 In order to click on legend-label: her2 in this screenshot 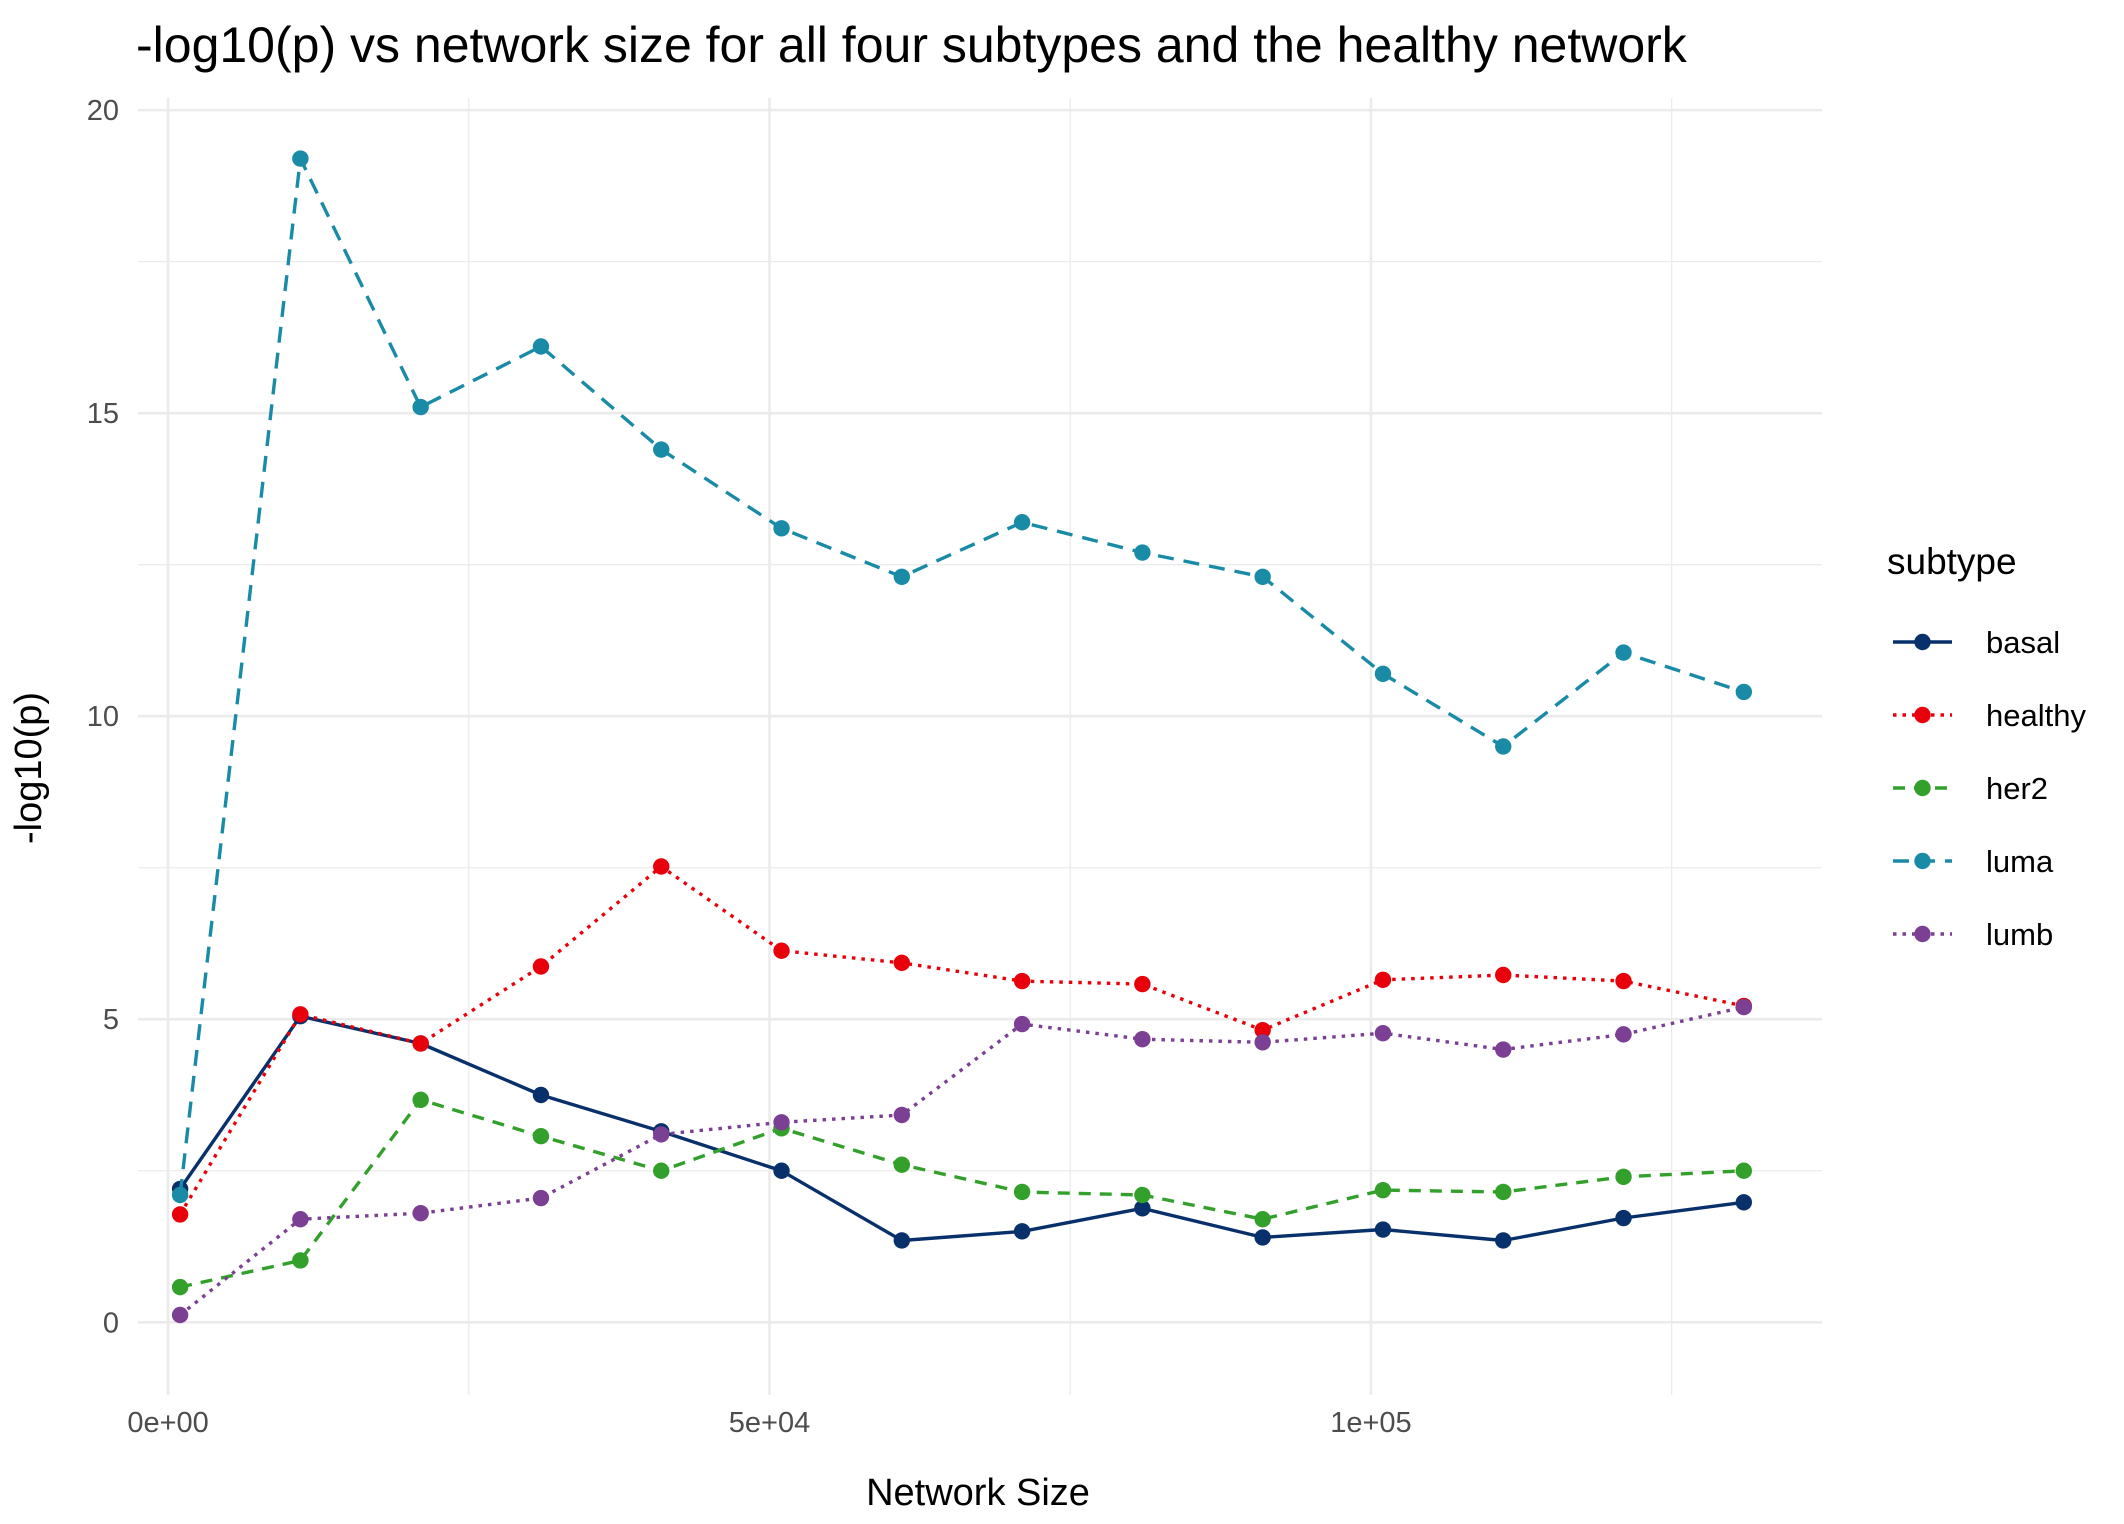, I will do `click(2017, 788)`.